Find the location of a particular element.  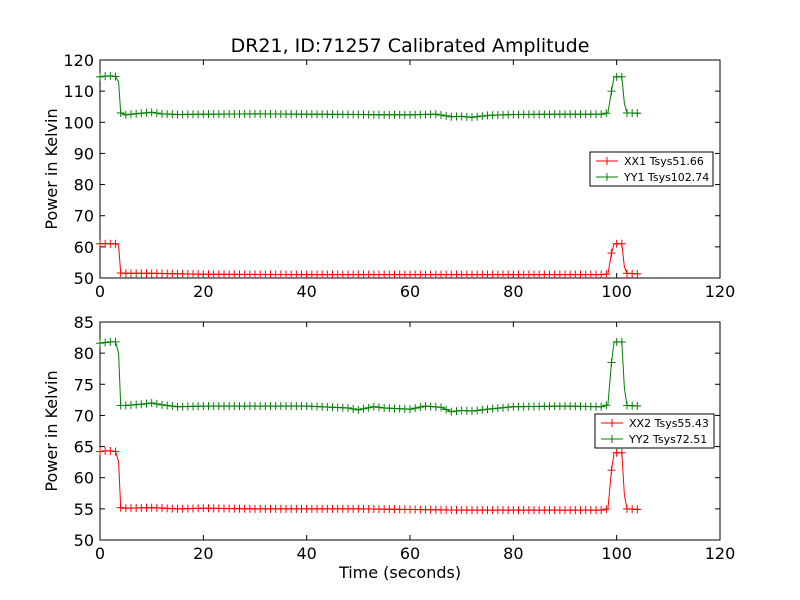

legend-box is located at coordinates (654, 431).